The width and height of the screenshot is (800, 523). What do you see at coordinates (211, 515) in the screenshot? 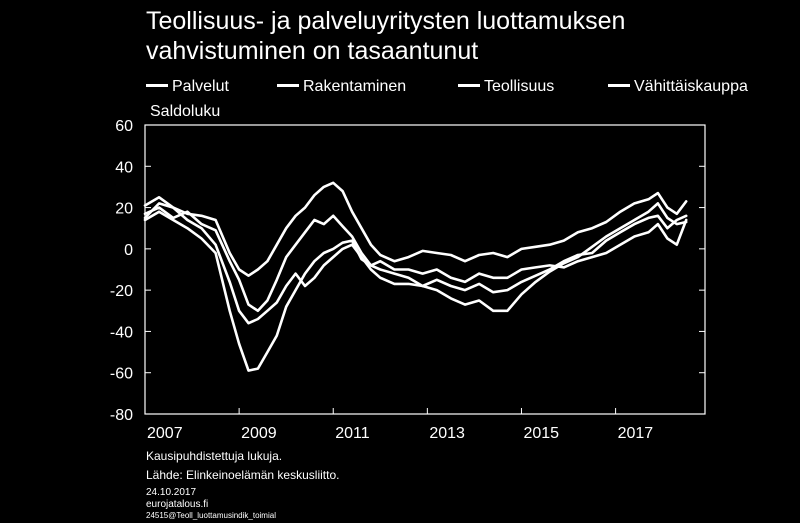
I see `footer-code: 24515@Teoll_luottamusindik_toimial` at bounding box center [211, 515].